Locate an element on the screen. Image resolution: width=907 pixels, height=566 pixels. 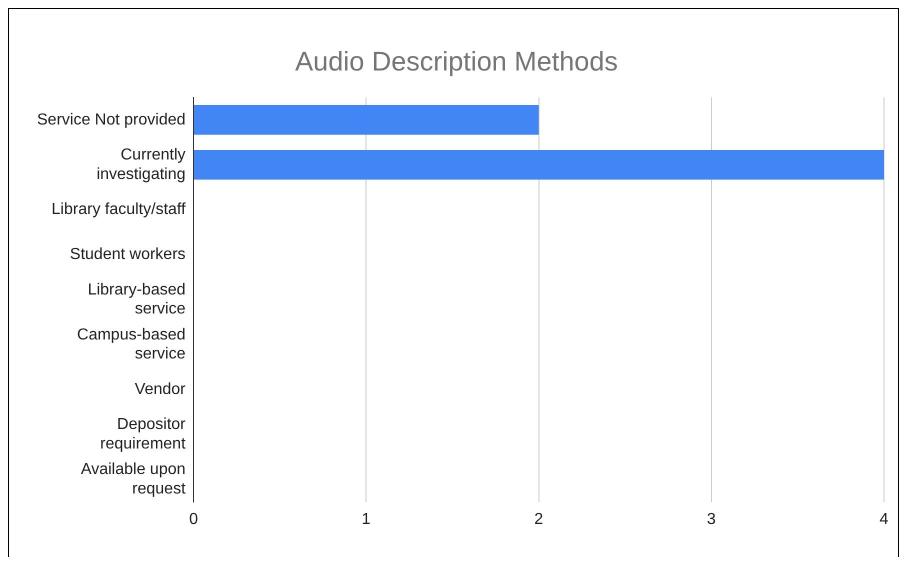
chart-title: Audio Description Methods is located at coordinates (456, 61).